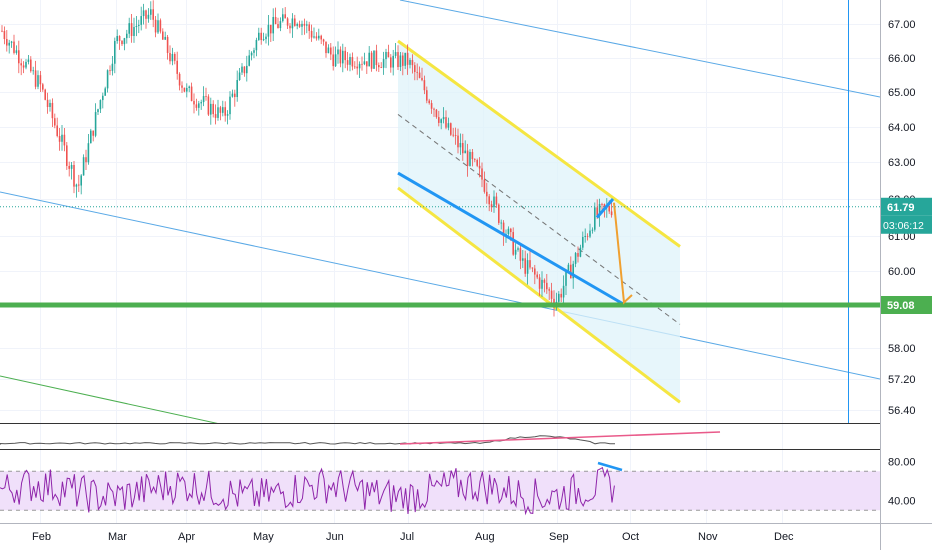 Image resolution: width=932 pixels, height=555 pixels. Describe the element at coordinates (784, 537) in the screenshot. I see `time-tick-label: Dec` at that location.